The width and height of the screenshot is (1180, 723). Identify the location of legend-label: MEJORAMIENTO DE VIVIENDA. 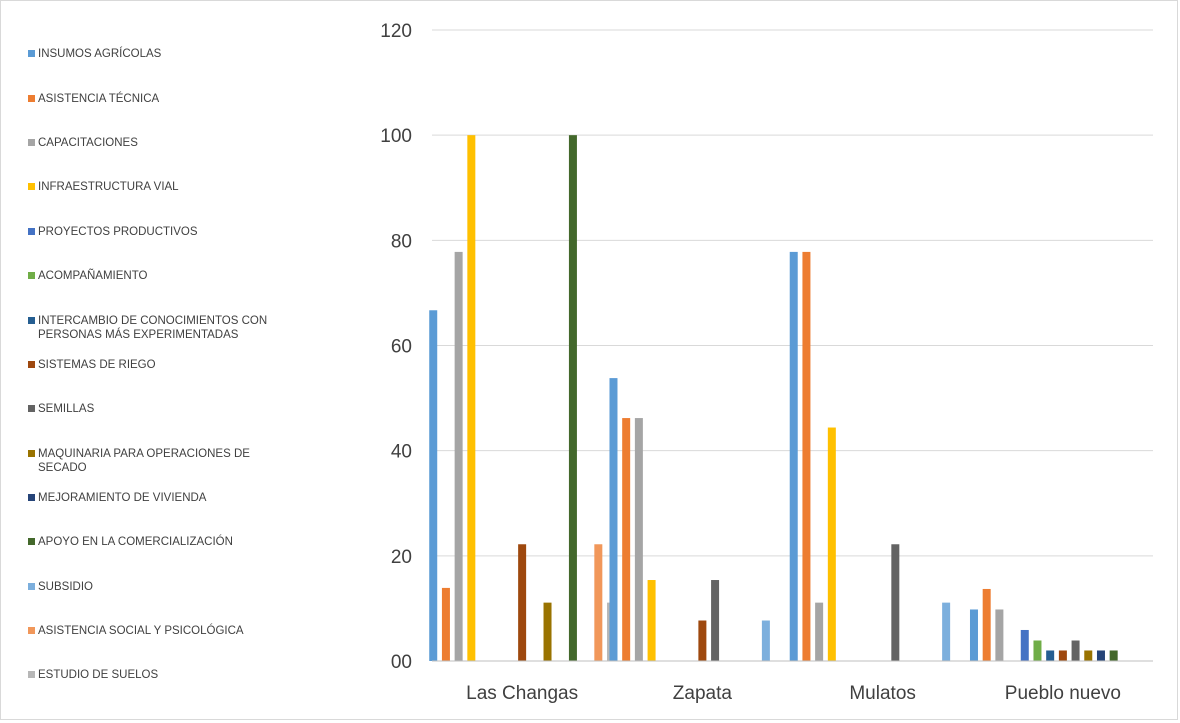
(122, 498).